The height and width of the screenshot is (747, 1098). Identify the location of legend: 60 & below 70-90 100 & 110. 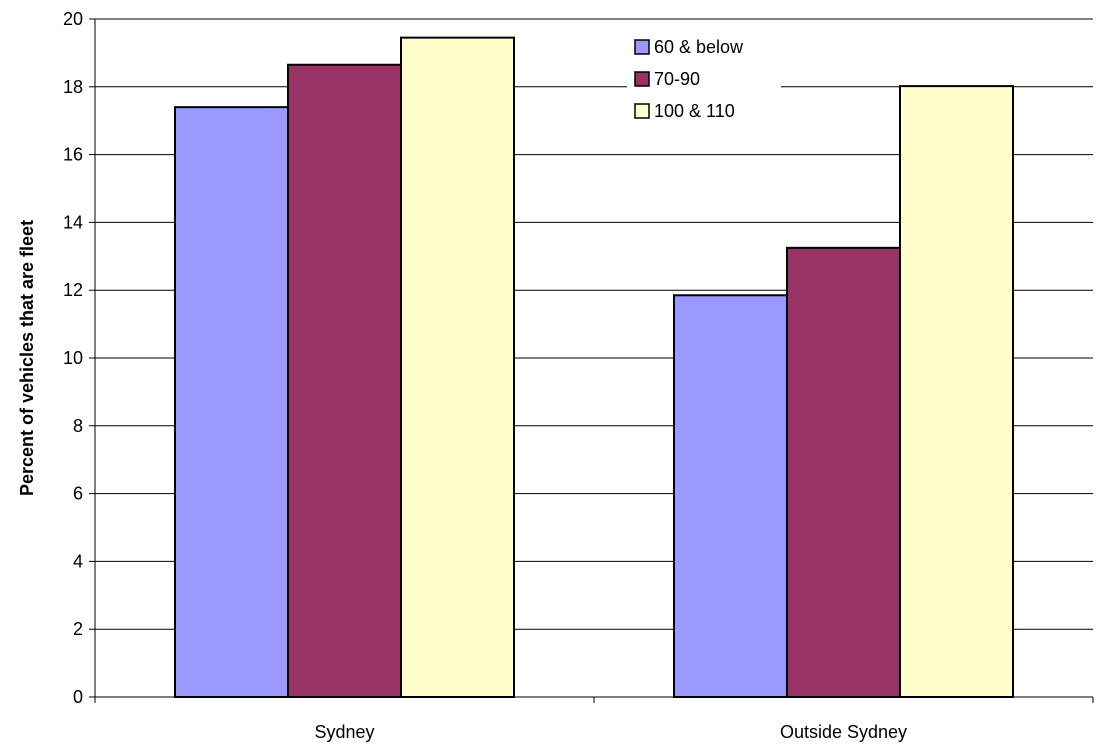
(704, 82).